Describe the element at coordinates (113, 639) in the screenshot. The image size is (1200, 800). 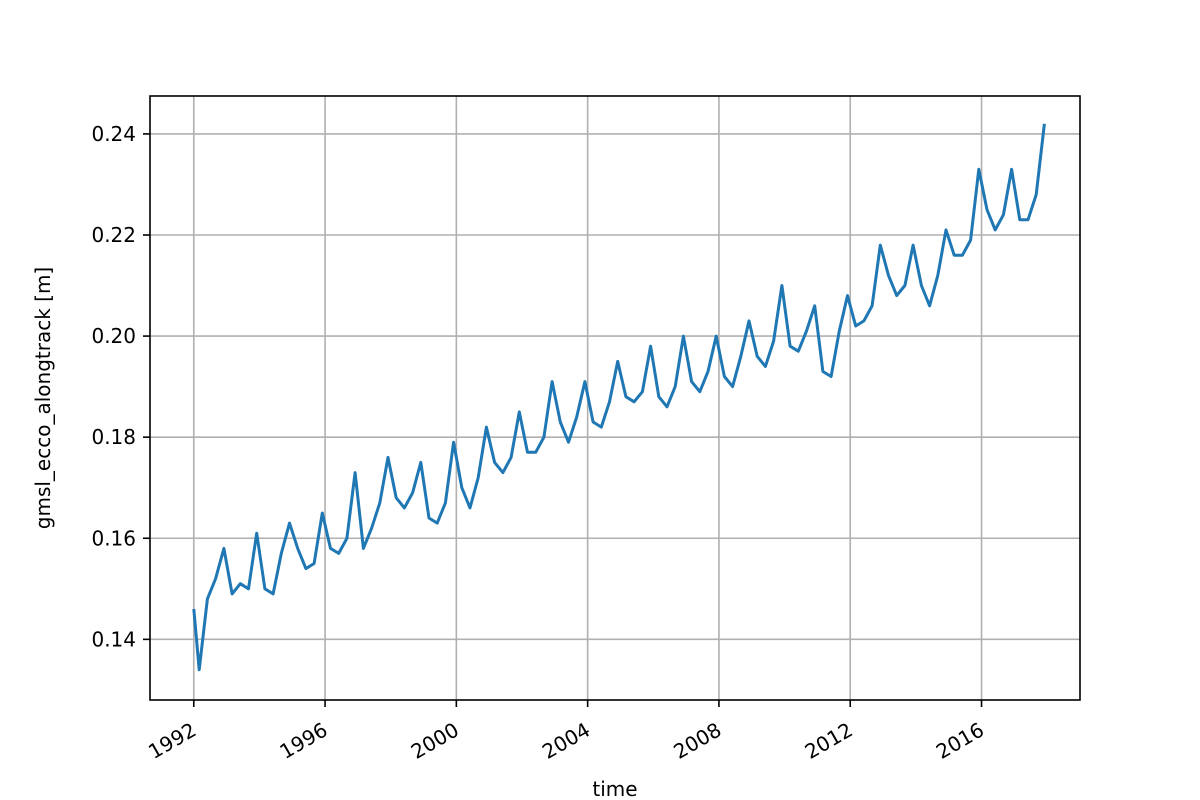
I see `y-tick-label: 0.14` at that location.